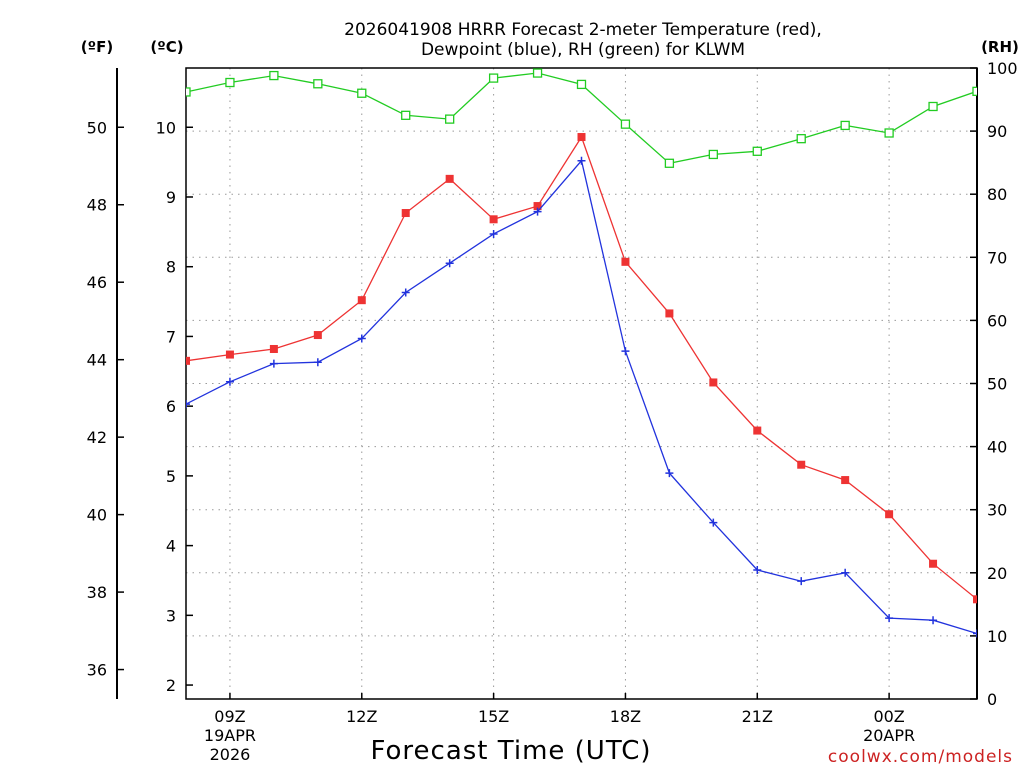 The height and width of the screenshot is (768, 1024). Describe the element at coordinates (97, 282) in the screenshot. I see `fahrenheit-tick-label: 46` at that location.